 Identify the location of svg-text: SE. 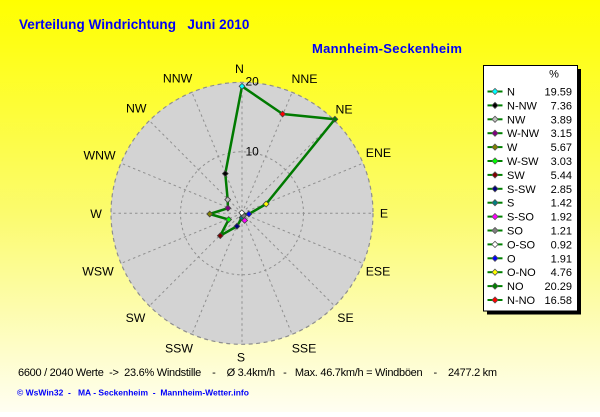
(345, 318).